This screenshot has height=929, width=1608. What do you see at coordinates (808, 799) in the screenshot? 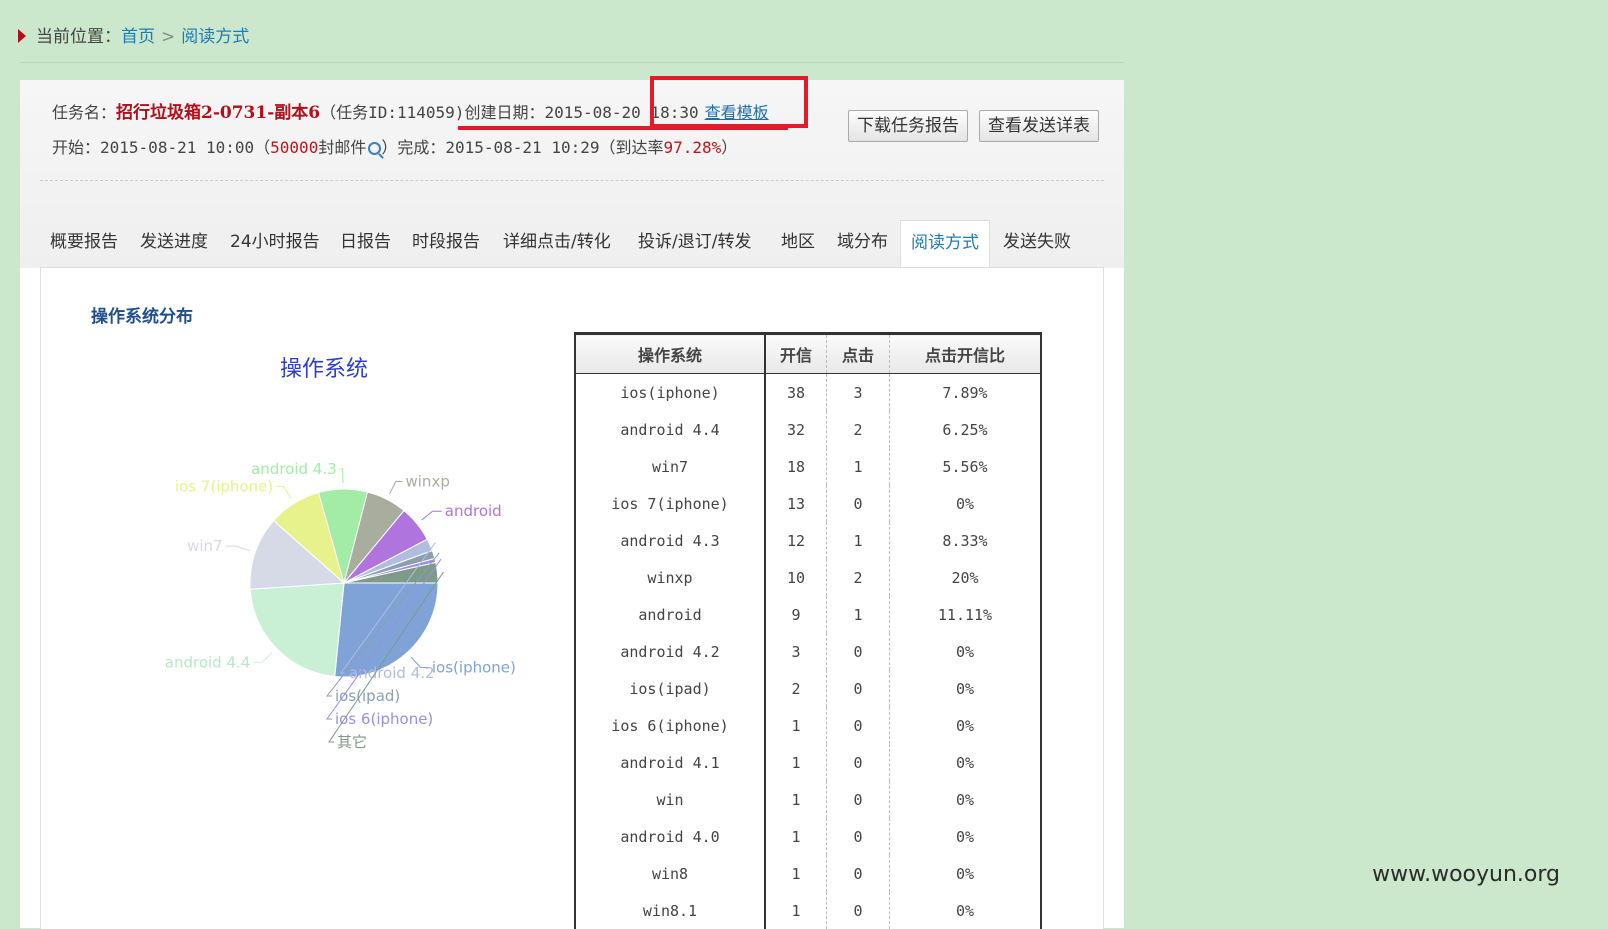
I see `table-row: win 1 0 0%` at bounding box center [808, 799].